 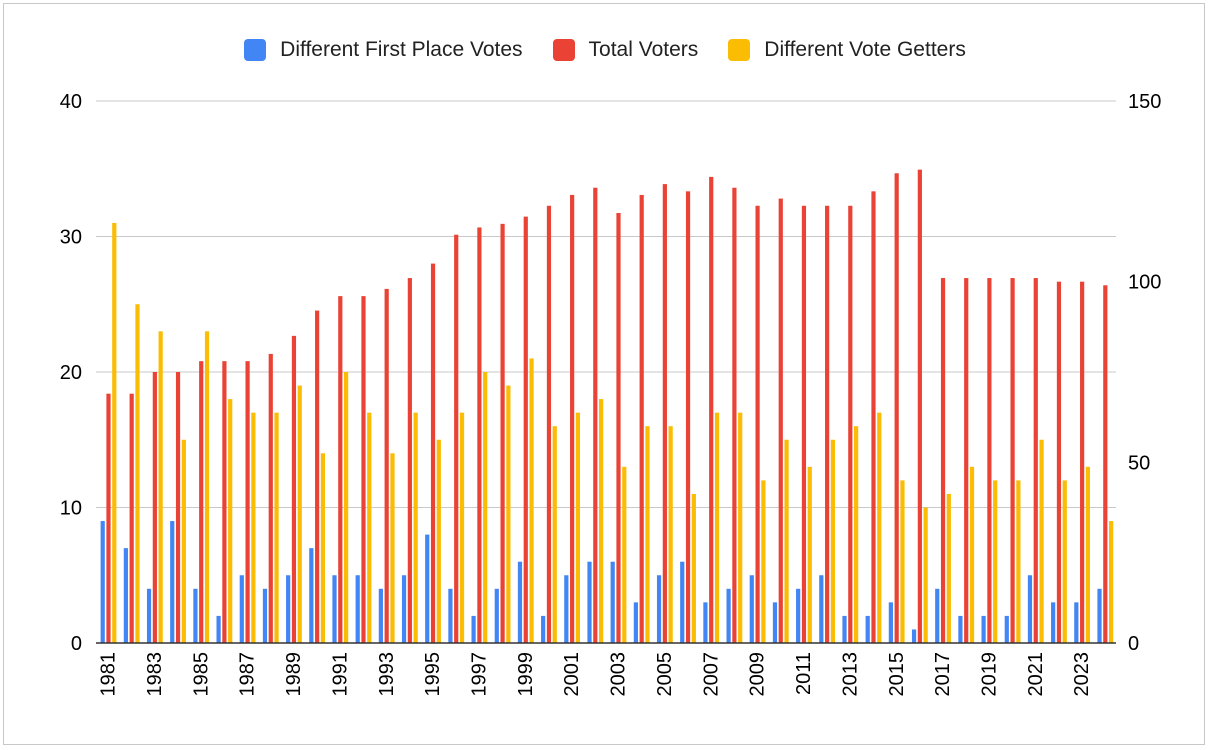 I want to click on legend-label-first-place: Different First Place Votes, so click(x=401, y=49).